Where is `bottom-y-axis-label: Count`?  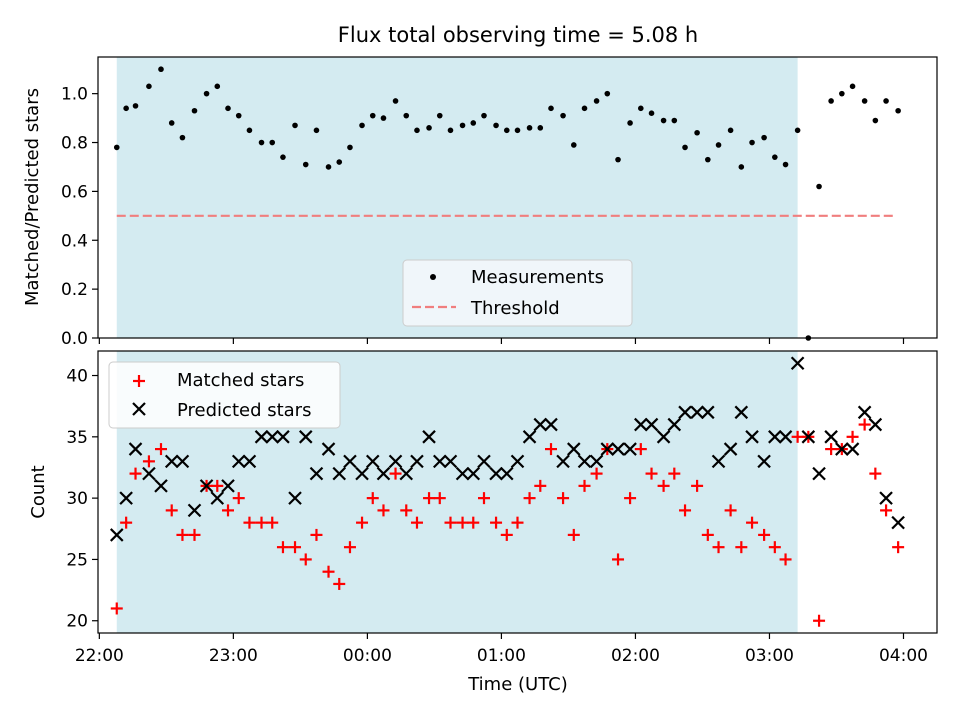
bottom-y-axis-label: Count is located at coordinates (38, 491).